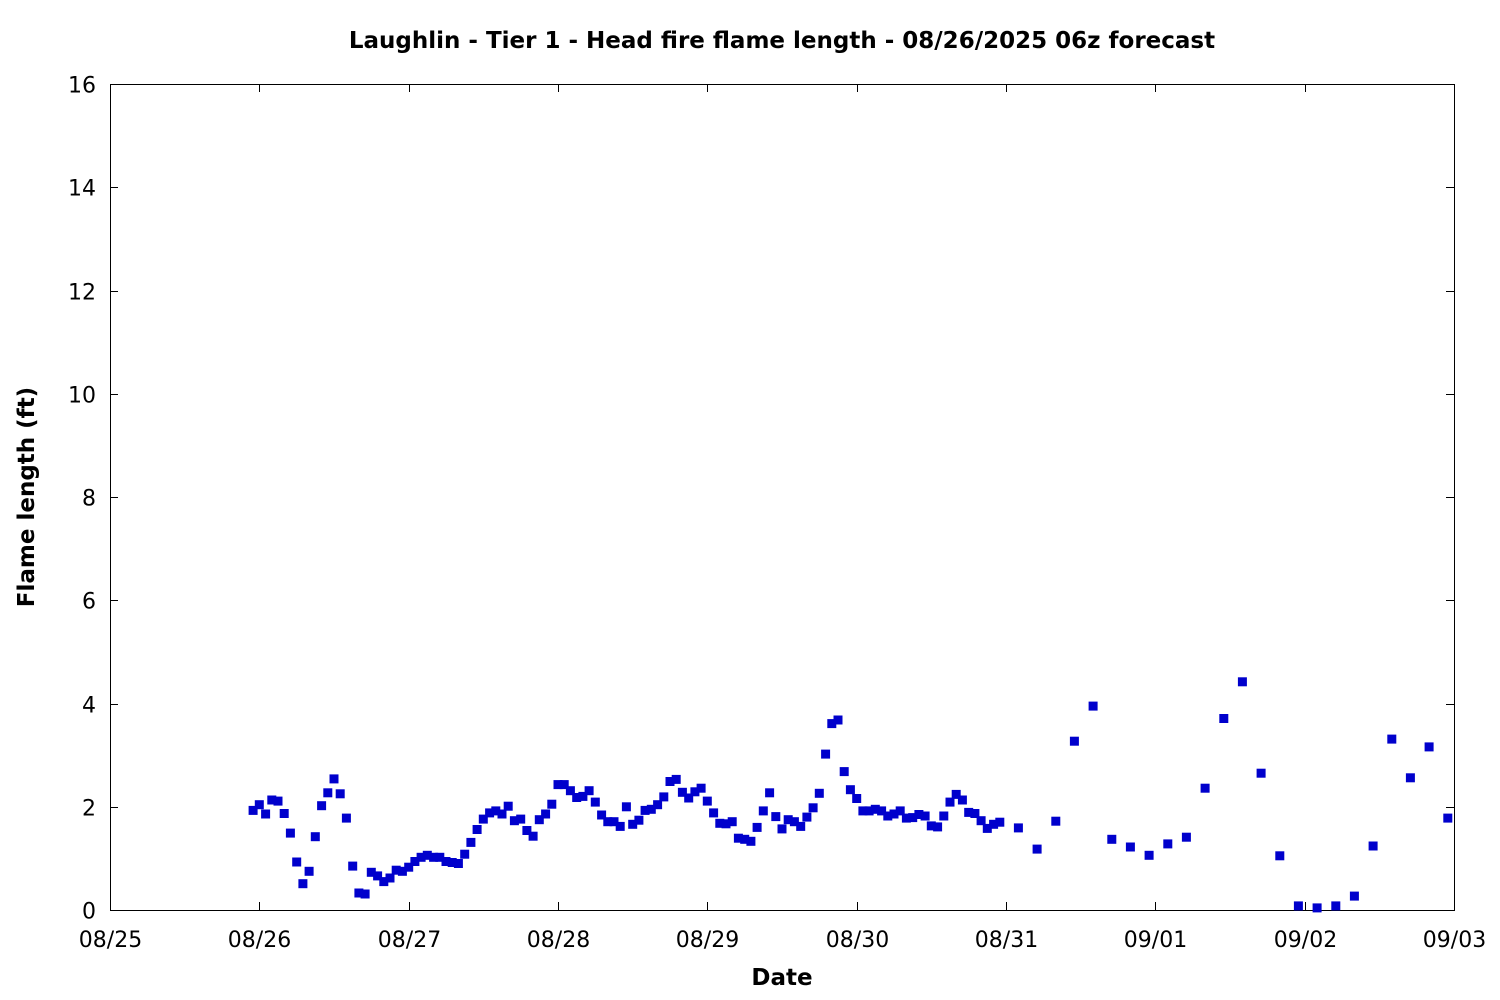  Describe the element at coordinates (89, 809) in the screenshot. I see `y-tick-label: 2` at that location.